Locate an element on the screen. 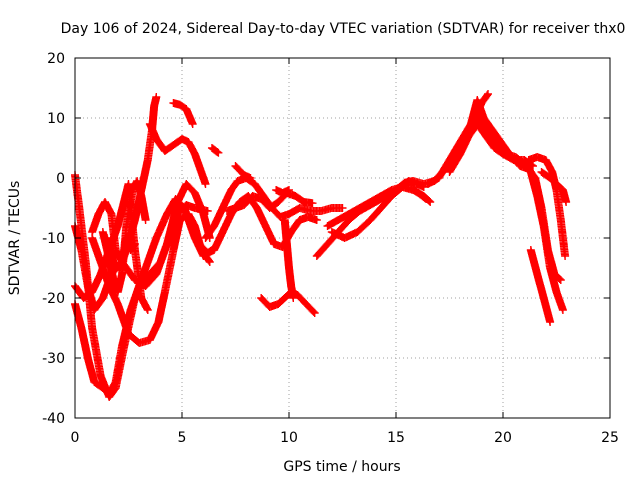  y-tick-label: 10 is located at coordinates (56, 119).